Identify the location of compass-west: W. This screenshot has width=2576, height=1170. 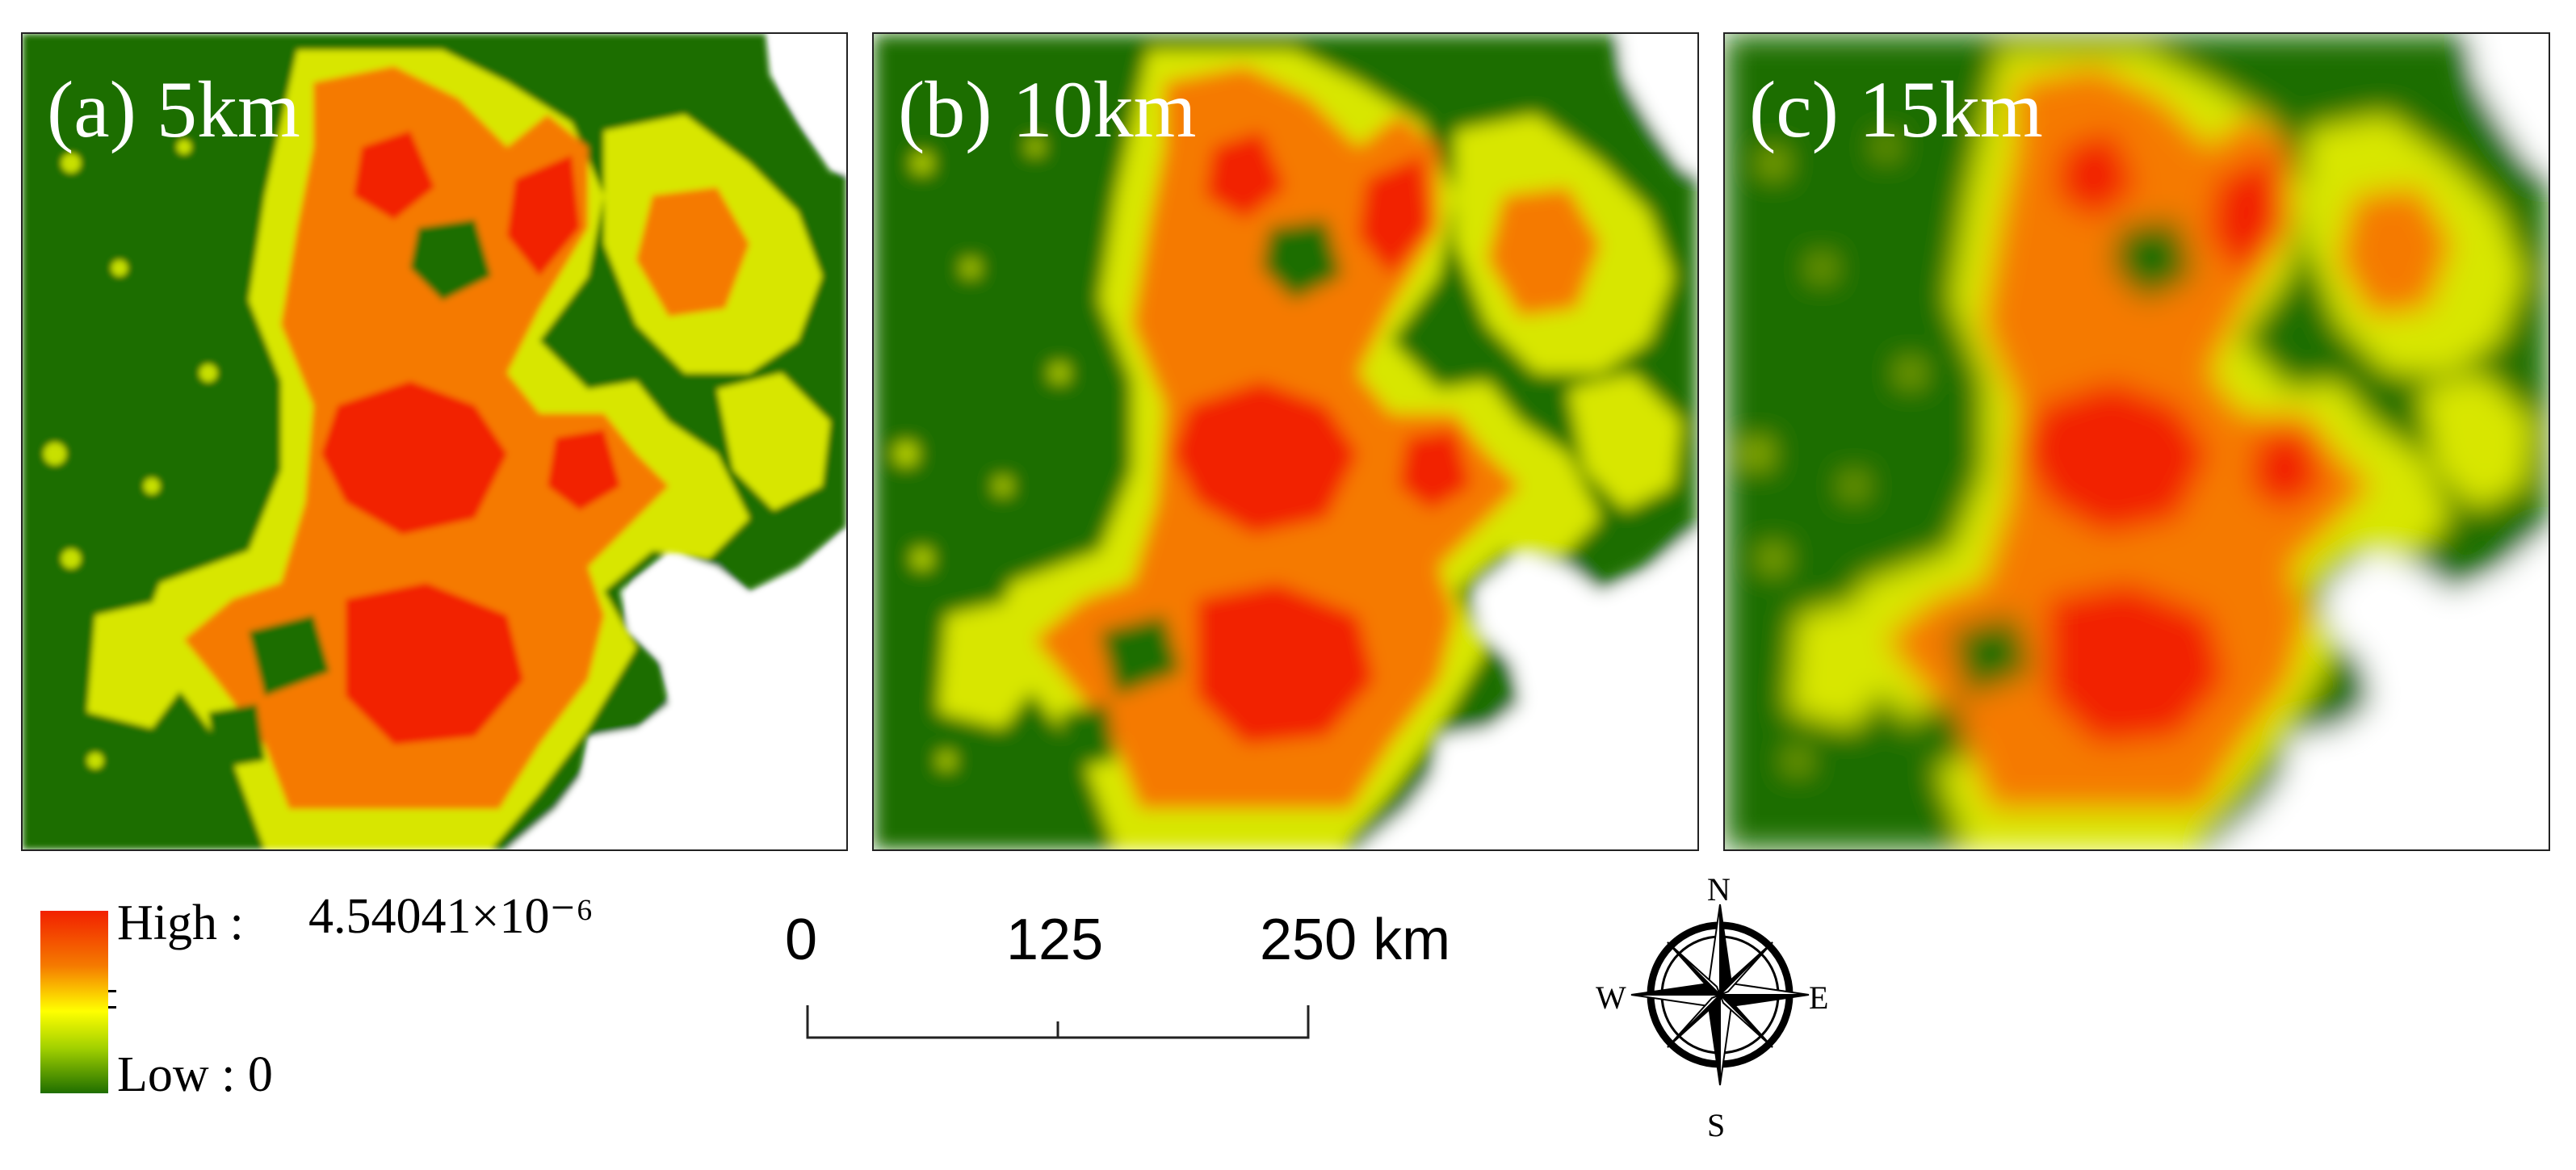
(1611, 998).